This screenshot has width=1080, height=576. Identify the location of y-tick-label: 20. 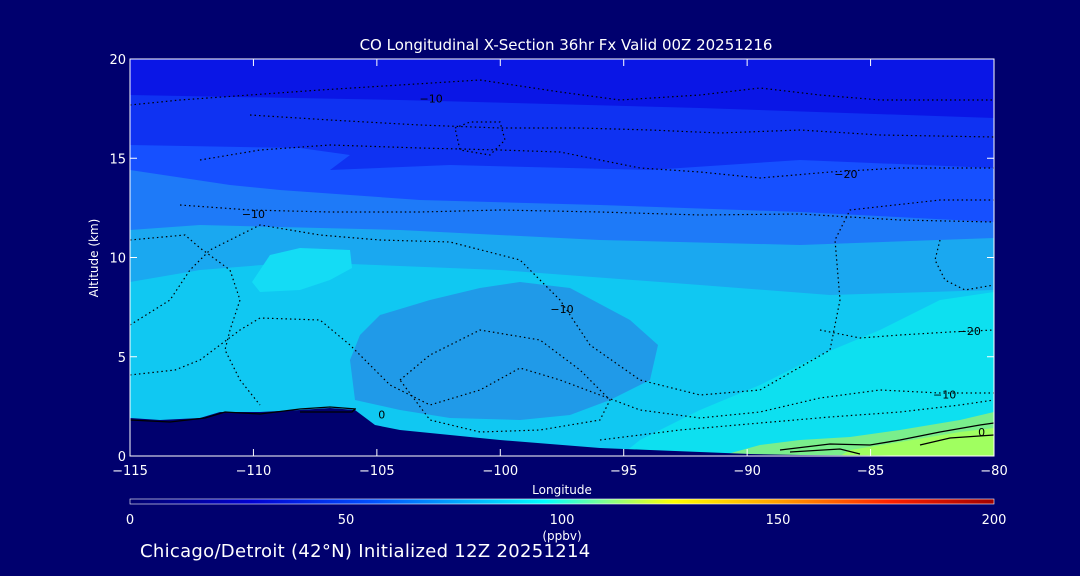
(117, 60).